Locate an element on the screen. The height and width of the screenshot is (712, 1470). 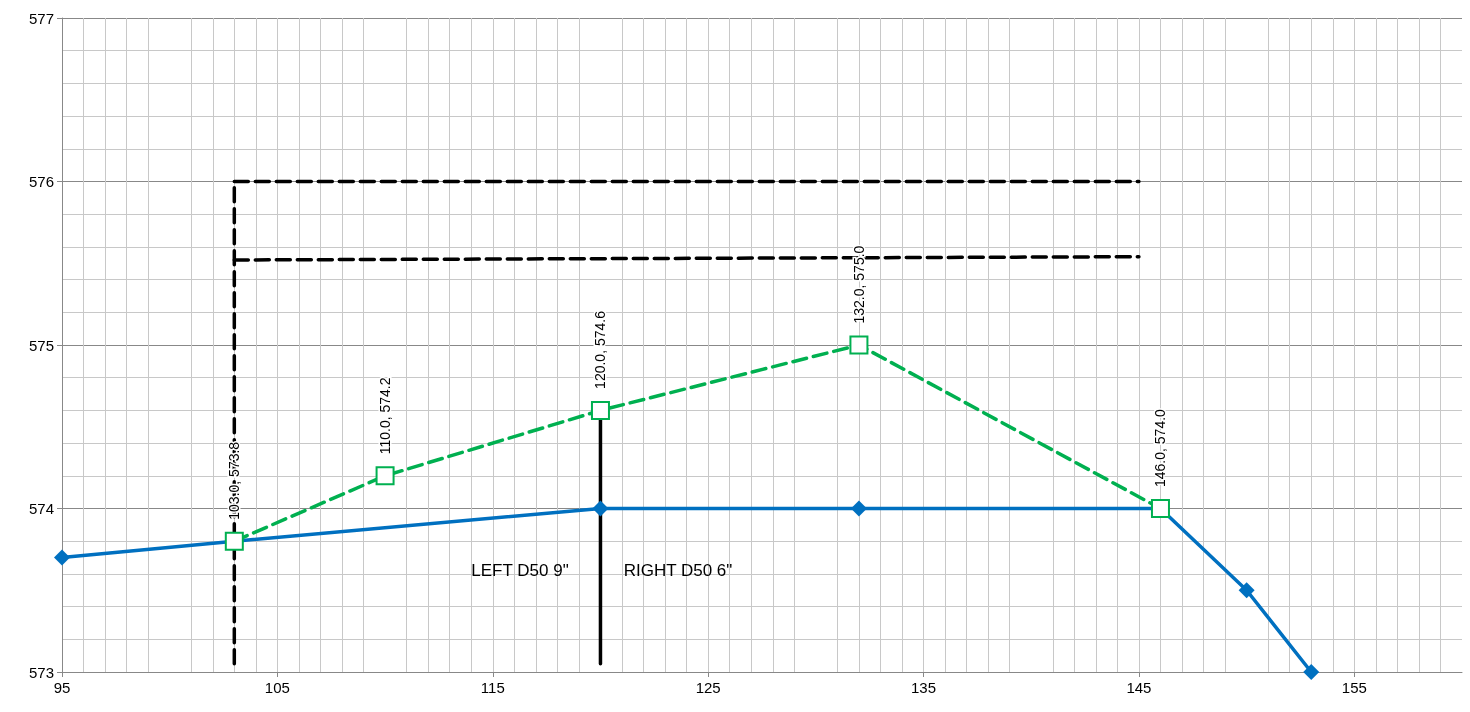
x-tick-label: 155 is located at coordinates (1354, 687).